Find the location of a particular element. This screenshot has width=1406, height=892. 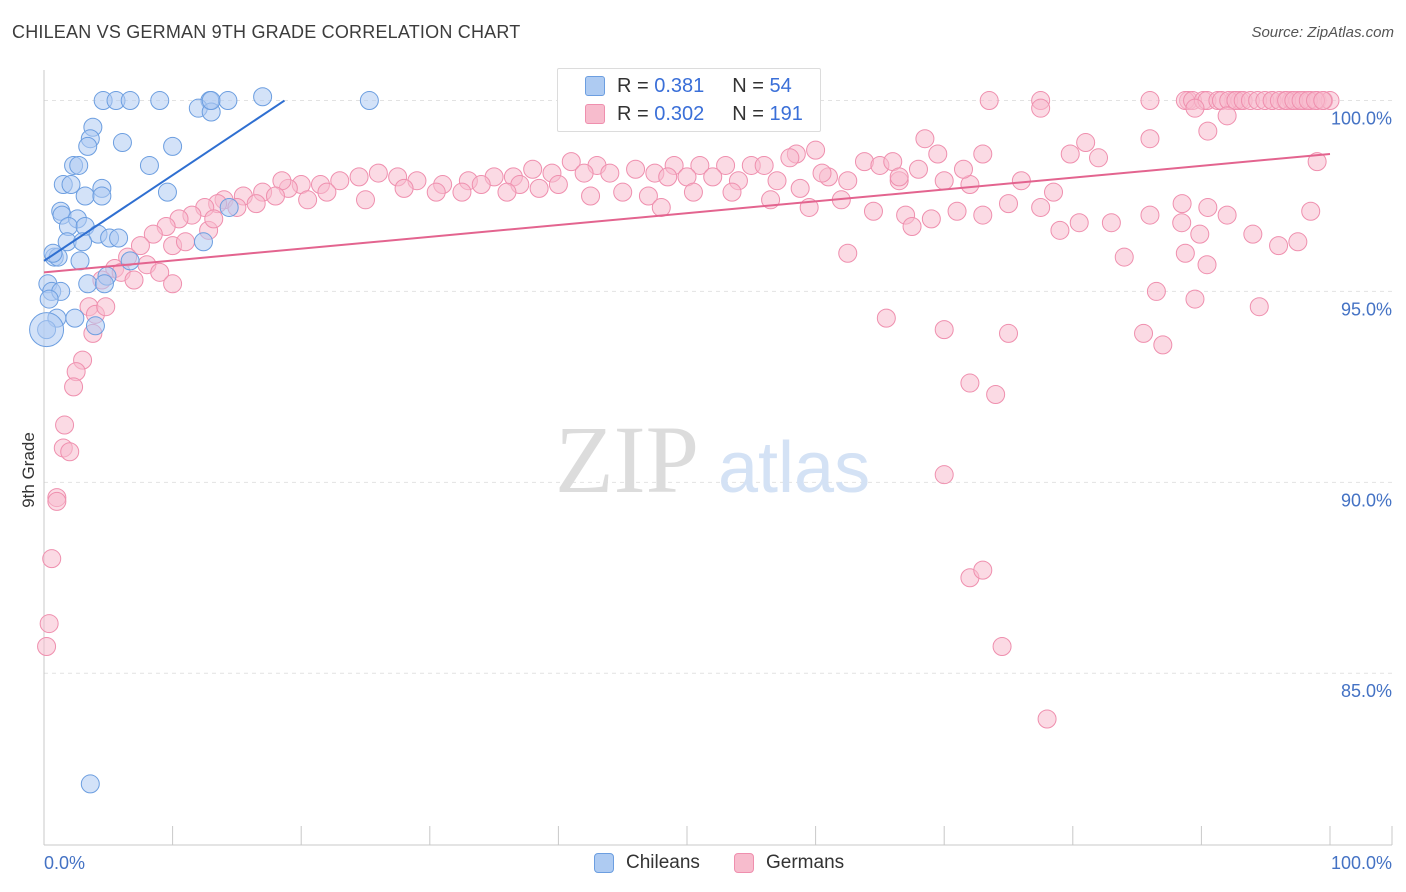

legend-item-germans: Germans is located at coordinates (789, 863).